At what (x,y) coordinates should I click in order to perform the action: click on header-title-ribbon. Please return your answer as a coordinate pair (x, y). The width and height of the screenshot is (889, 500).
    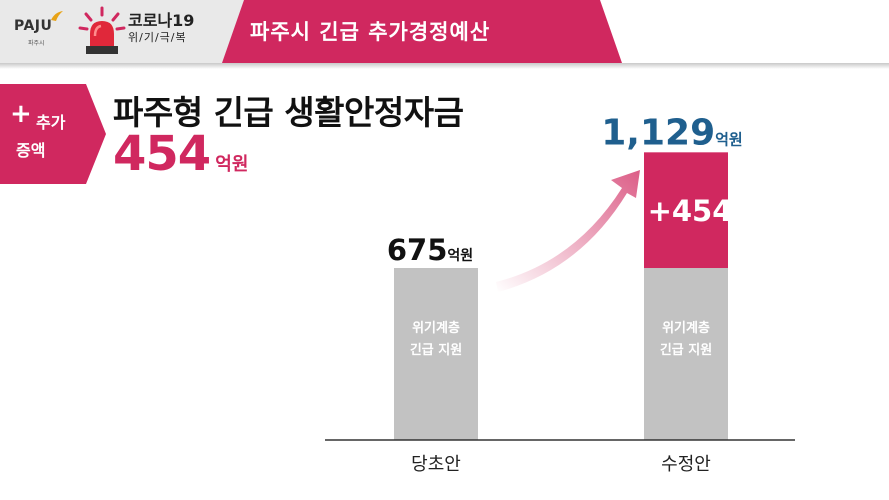
    Looking at the image, I should click on (422, 31).